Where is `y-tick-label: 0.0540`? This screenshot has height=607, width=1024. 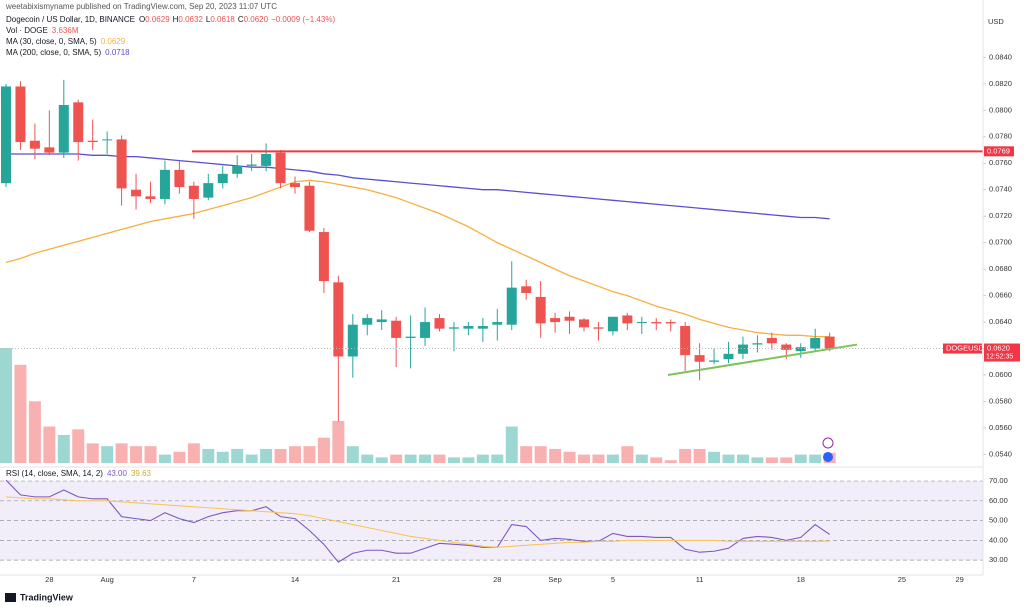
y-tick-label: 0.0540 is located at coordinates (1000, 453).